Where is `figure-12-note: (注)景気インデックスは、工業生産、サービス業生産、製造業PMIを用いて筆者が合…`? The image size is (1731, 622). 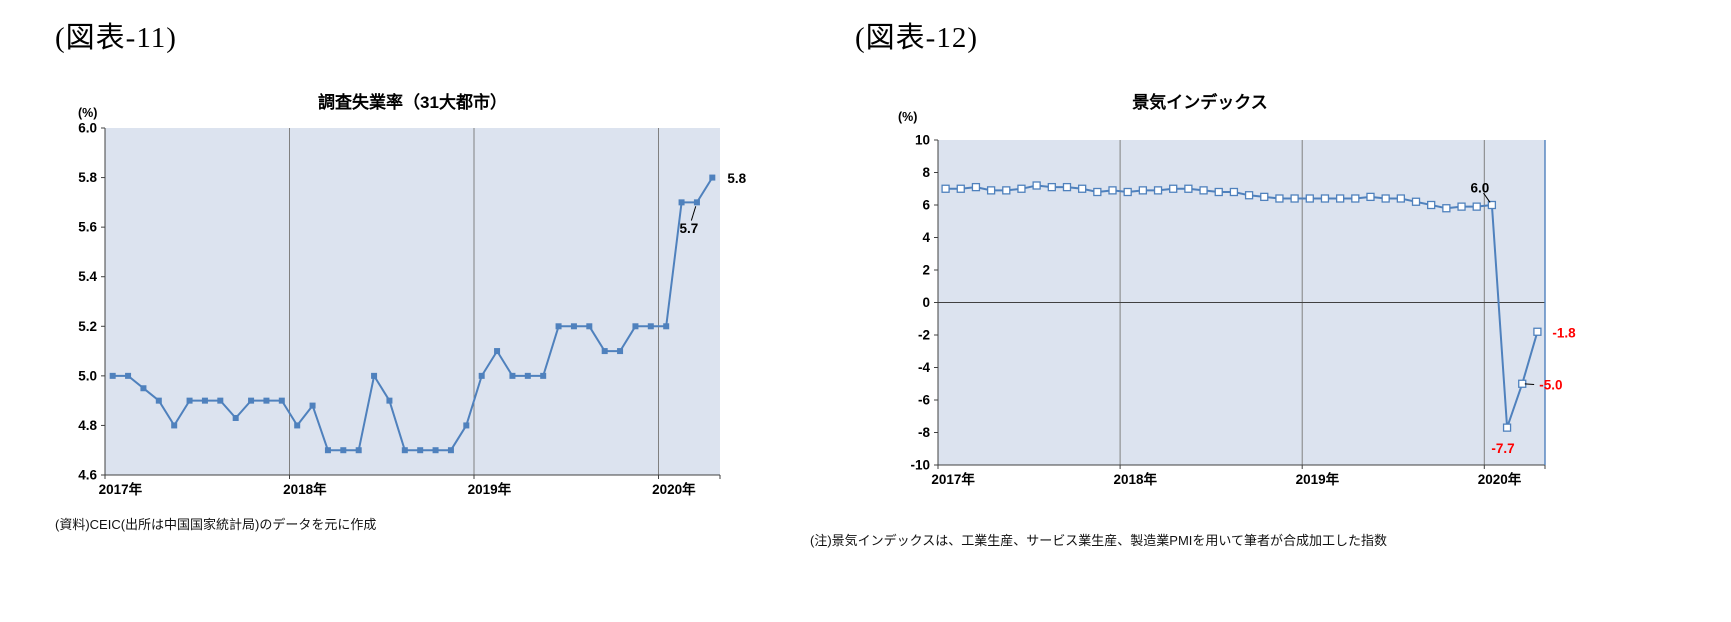 figure-12-note: (注)景気インデックスは、工業生産、サービス業生産、製造業PMIを用いて筆者が合… is located at coordinates (1098, 540).